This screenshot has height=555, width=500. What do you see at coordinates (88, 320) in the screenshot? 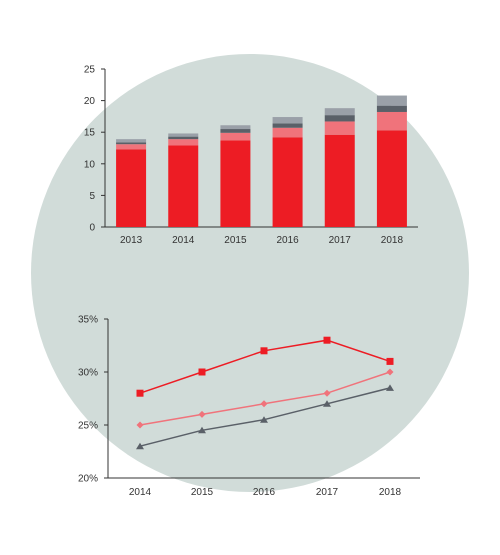
I see `line-y-tick-label: 35%` at bounding box center [88, 320].